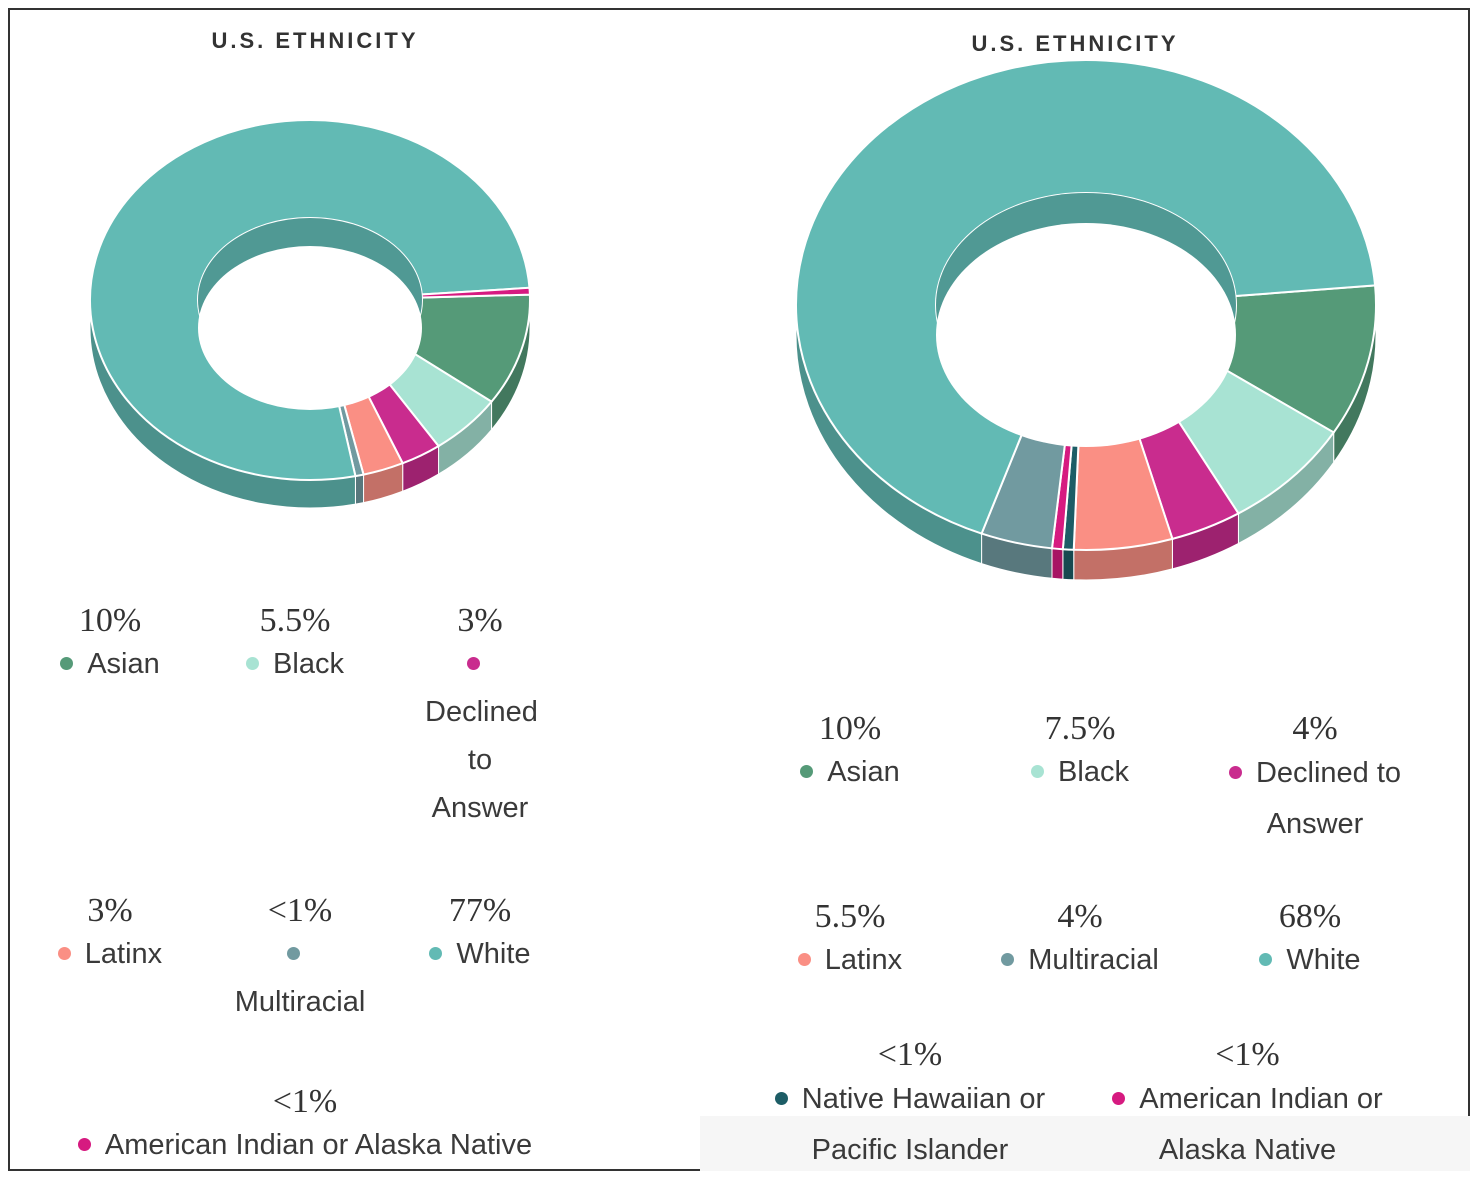 The height and width of the screenshot is (1180, 1480). What do you see at coordinates (923, 1124) in the screenshot?
I see `legend-label: Native Hawaiian or Pacific Islander` at bounding box center [923, 1124].